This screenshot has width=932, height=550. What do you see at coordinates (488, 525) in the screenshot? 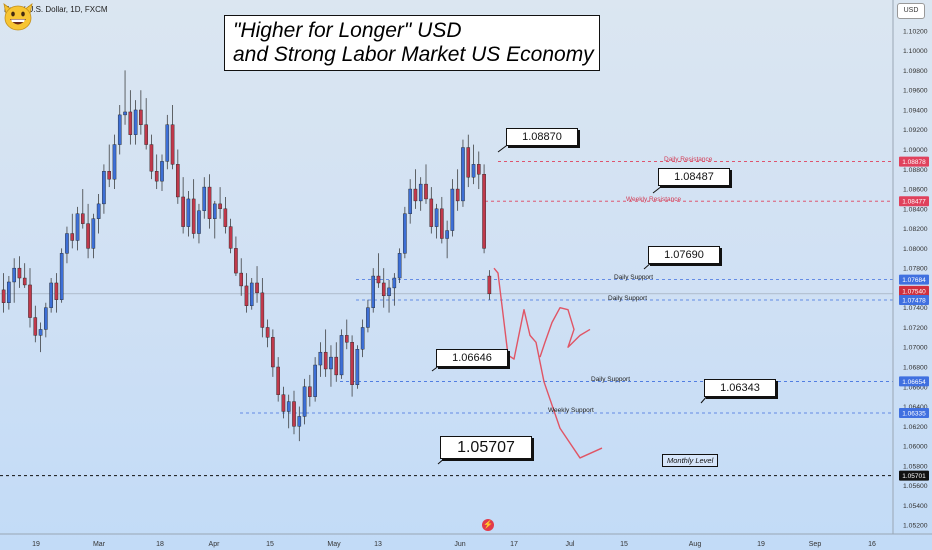
I see `lightning-badge-icon: ⚡` at bounding box center [488, 525].